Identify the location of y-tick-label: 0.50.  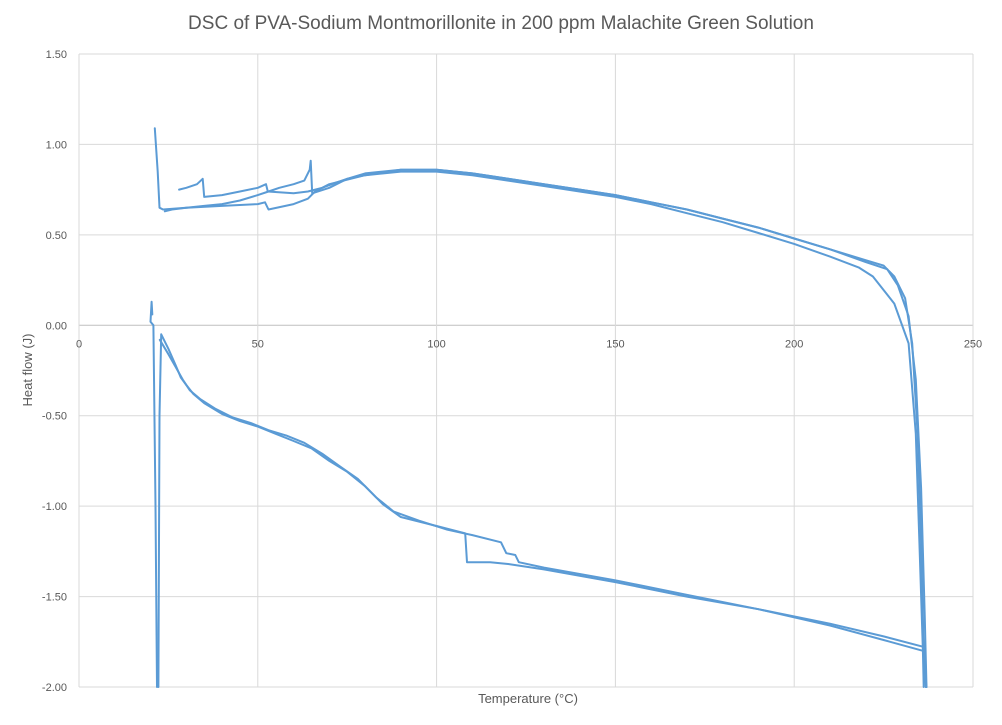
(56, 236).